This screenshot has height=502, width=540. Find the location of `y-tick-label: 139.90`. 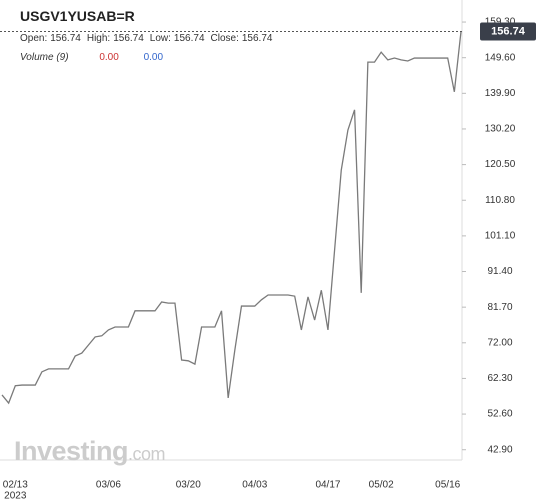

y-tick-label: 139.90 is located at coordinates (500, 93).